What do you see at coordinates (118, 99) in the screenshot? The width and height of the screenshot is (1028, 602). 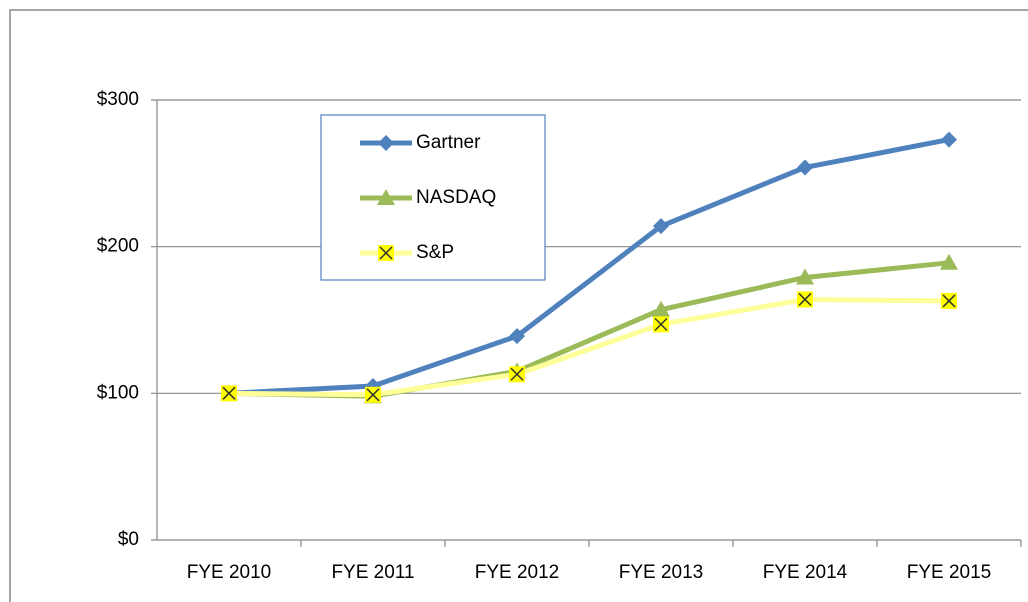 I see `y-tick-label: $300` at bounding box center [118, 99].